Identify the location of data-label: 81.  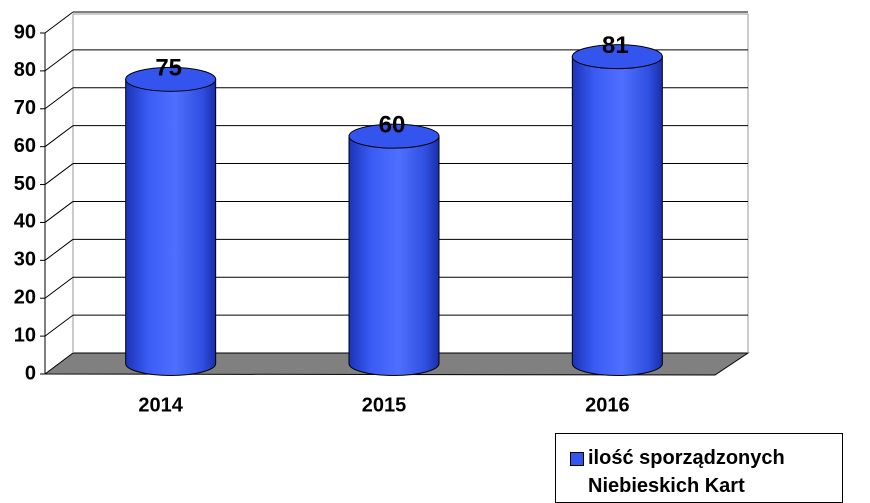
(615, 45).